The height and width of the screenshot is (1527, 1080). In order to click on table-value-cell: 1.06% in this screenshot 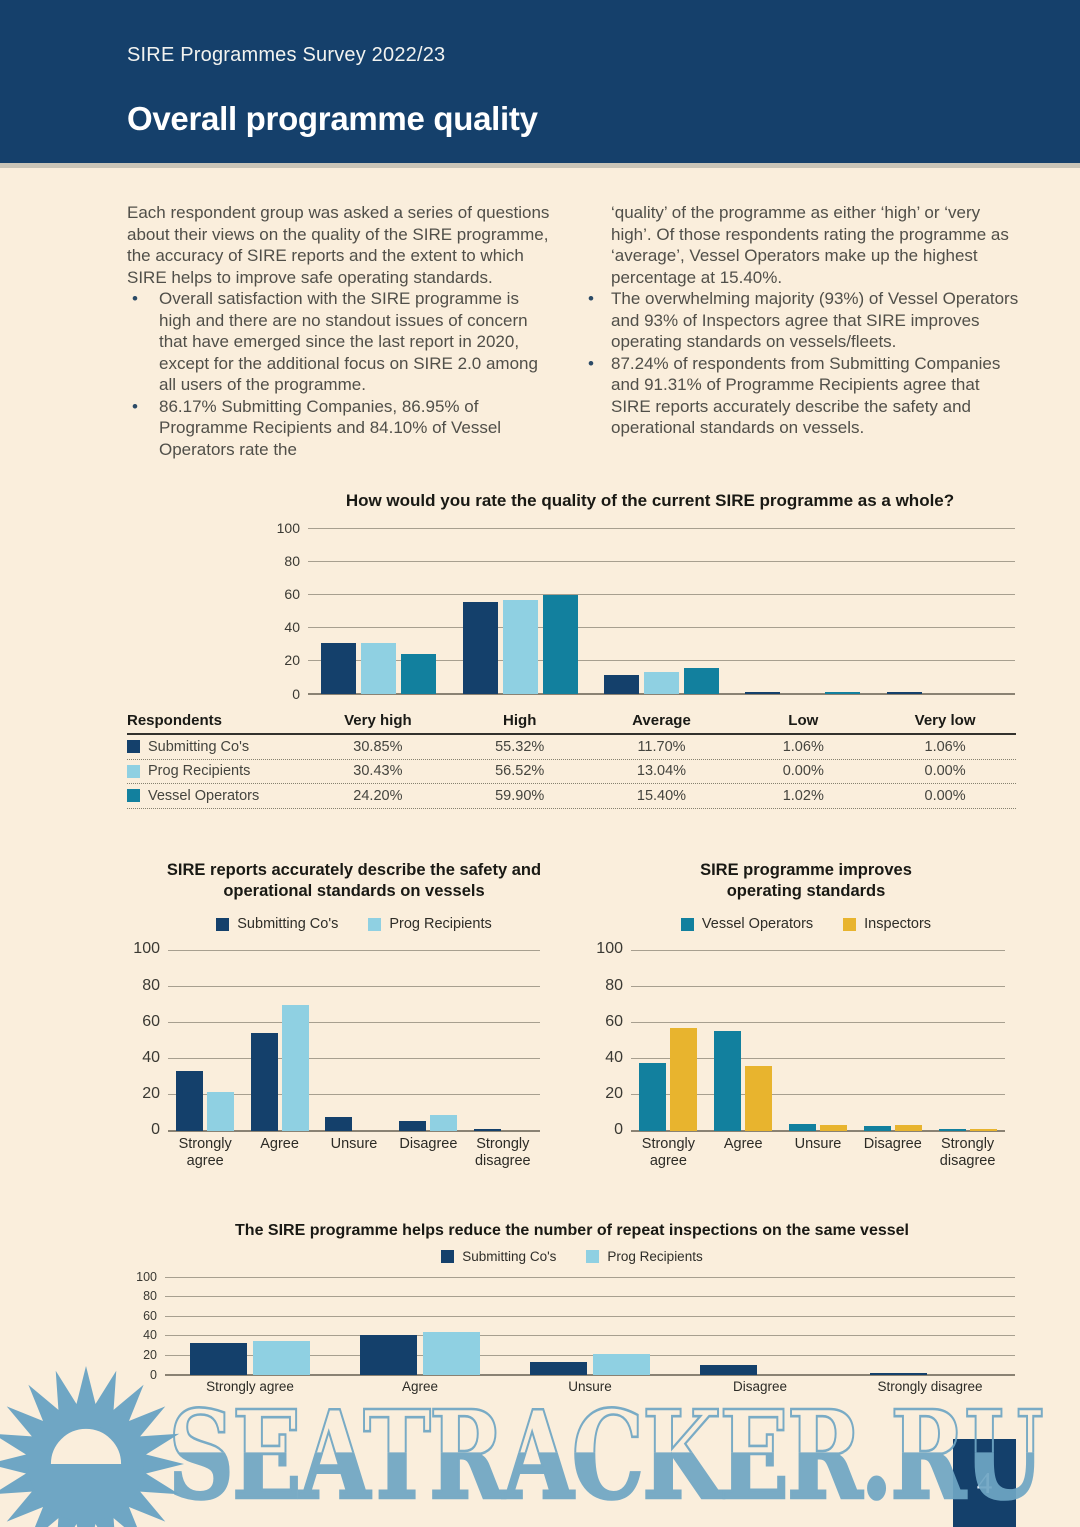, I will do `click(945, 746)`.